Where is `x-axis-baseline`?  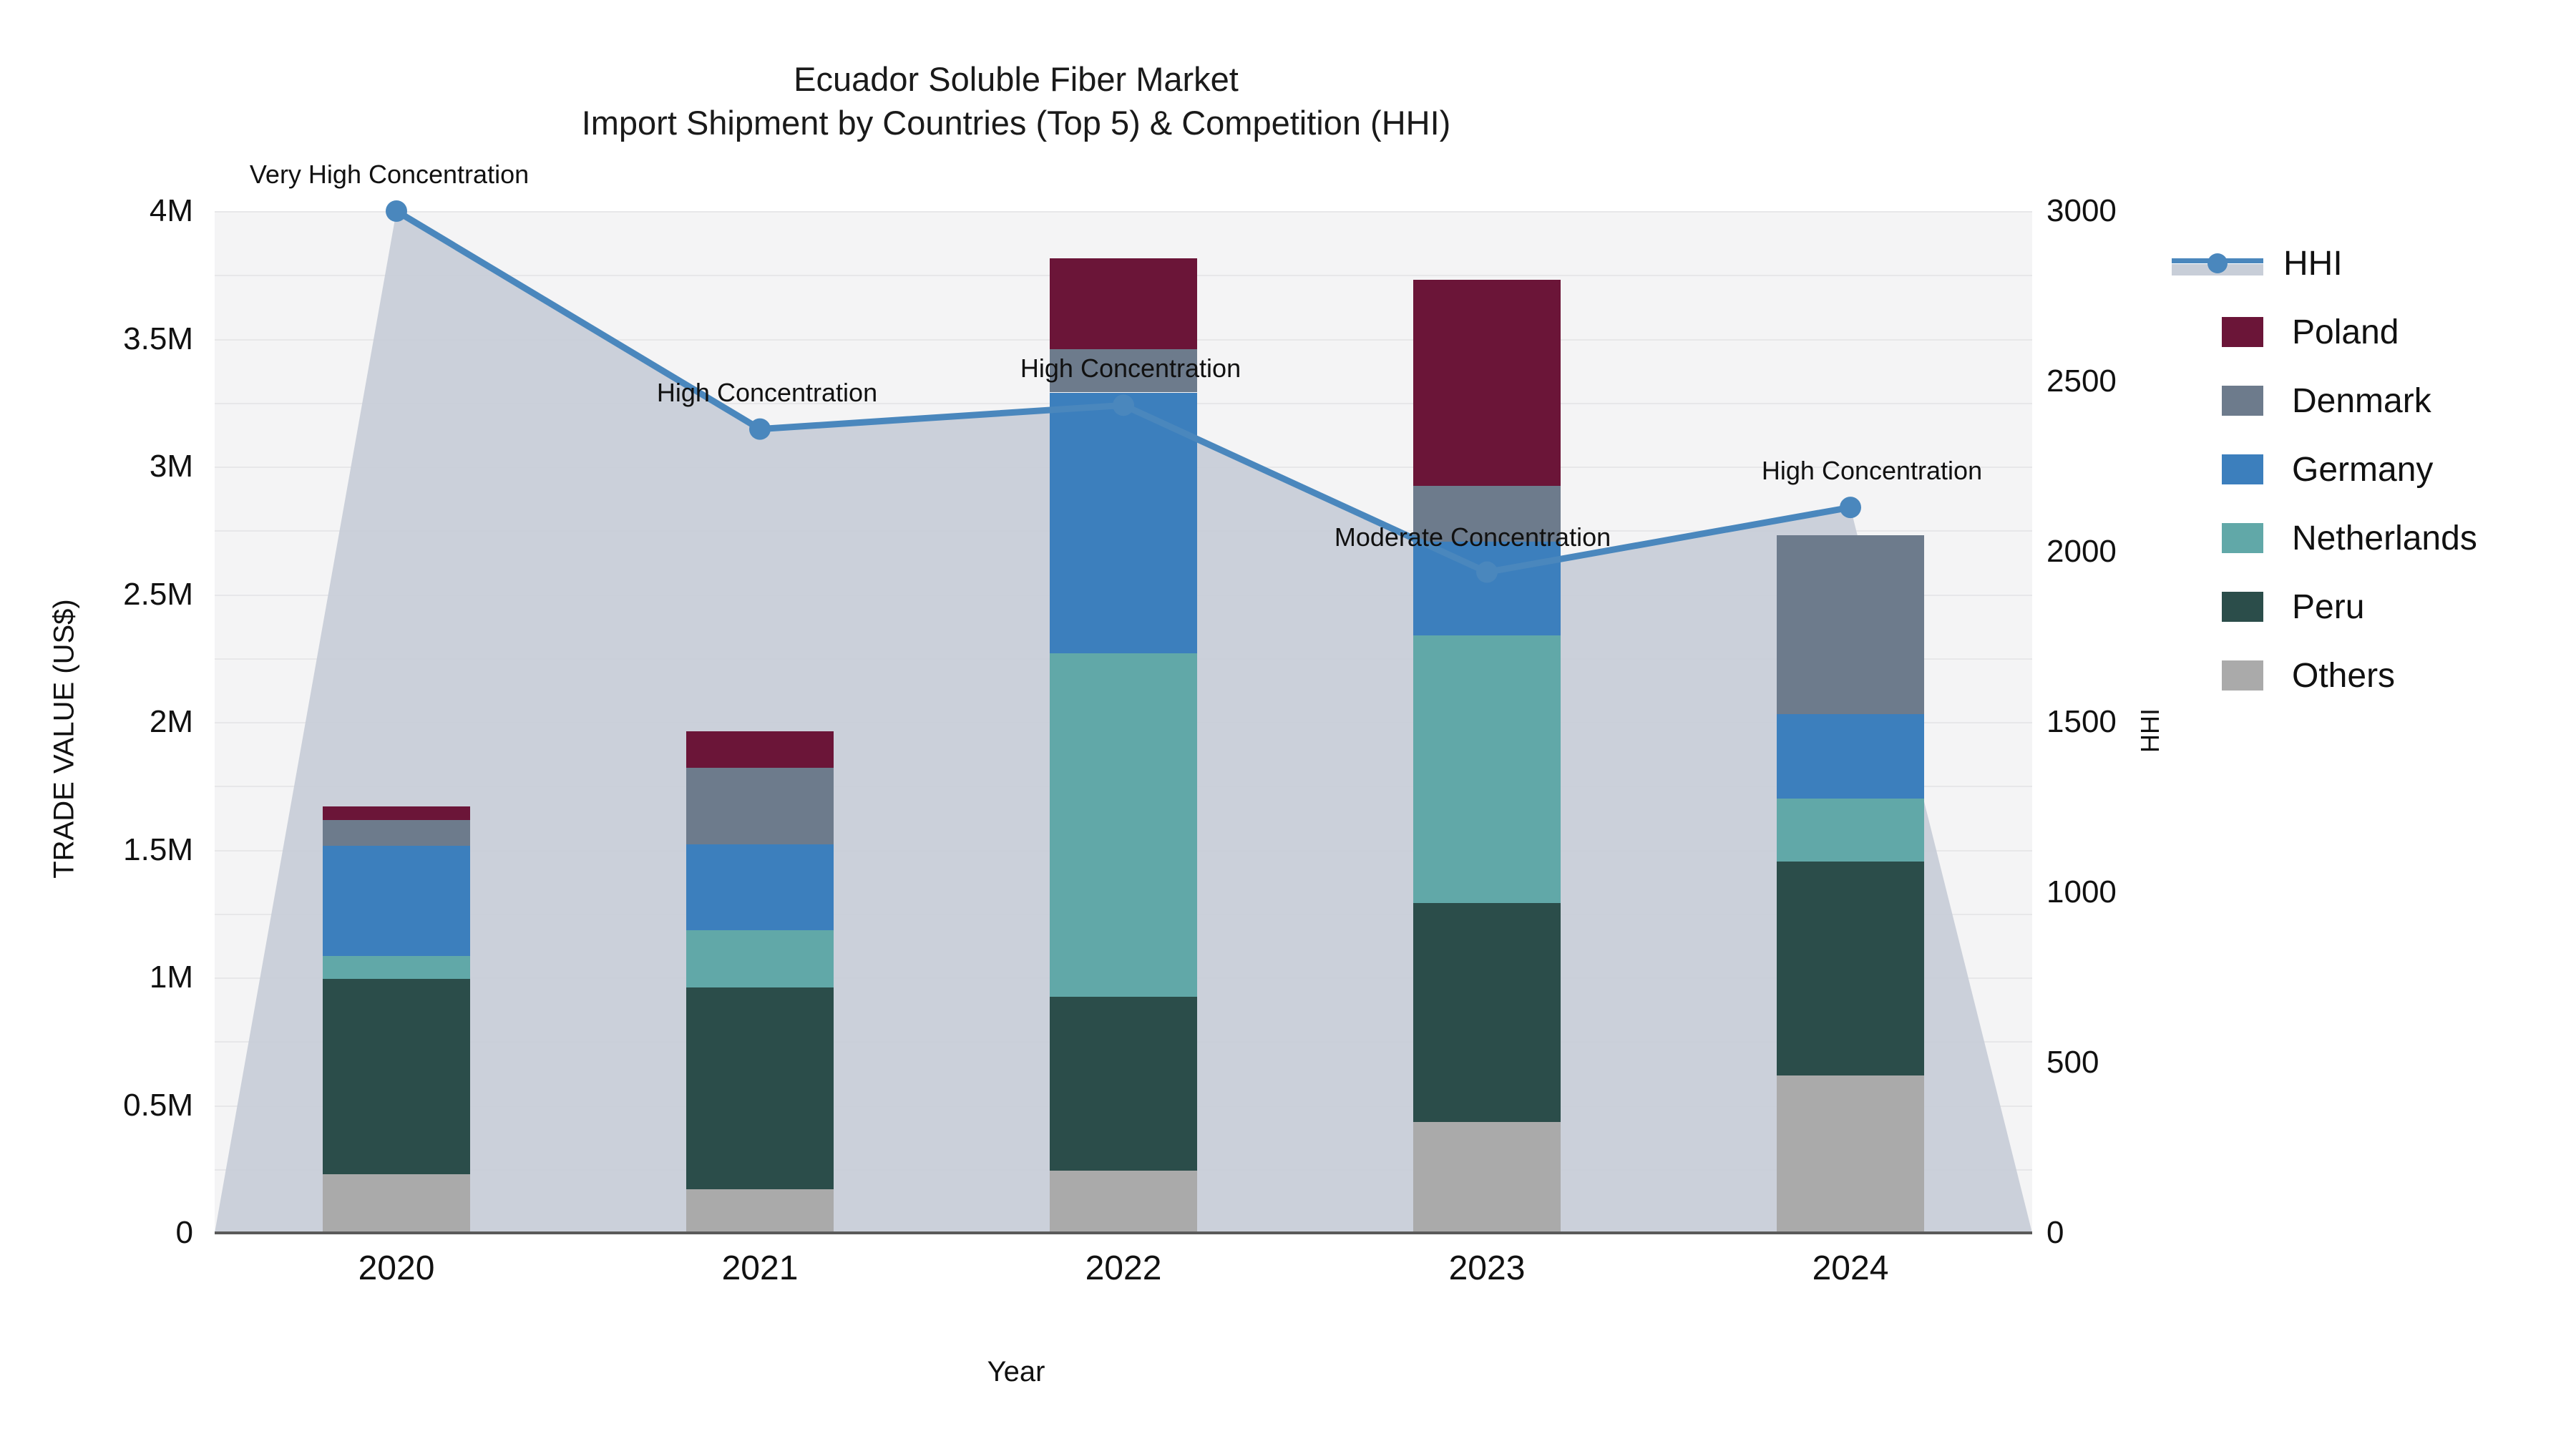 x-axis-baseline is located at coordinates (1123, 1232).